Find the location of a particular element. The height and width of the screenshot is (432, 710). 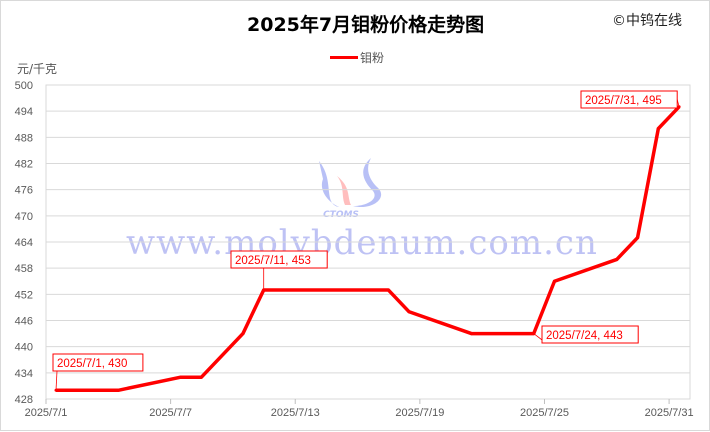

x-tick-label: 2025/7/31 is located at coordinates (669, 413).